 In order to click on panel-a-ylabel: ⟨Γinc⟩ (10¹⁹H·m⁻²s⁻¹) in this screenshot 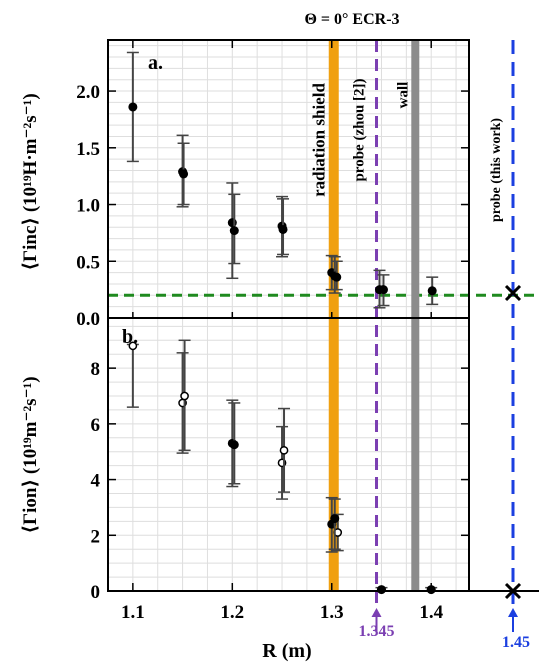, I will do `click(30, 181)`.